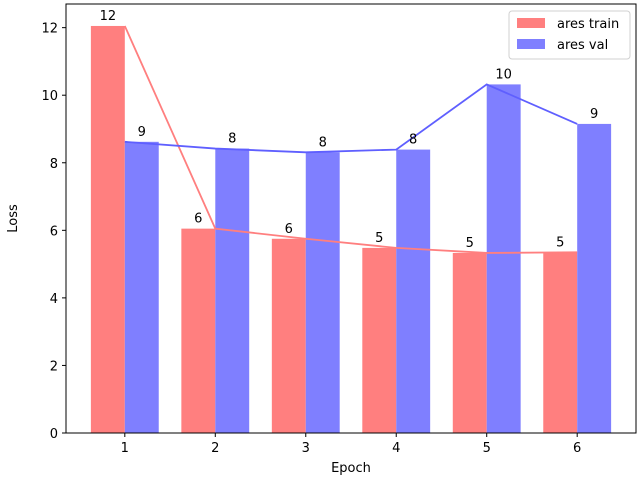 Image resolution: width=640 pixels, height=480 pixels. What do you see at coordinates (531, 44) in the screenshot?
I see `legend-swatch-val` at bounding box center [531, 44].